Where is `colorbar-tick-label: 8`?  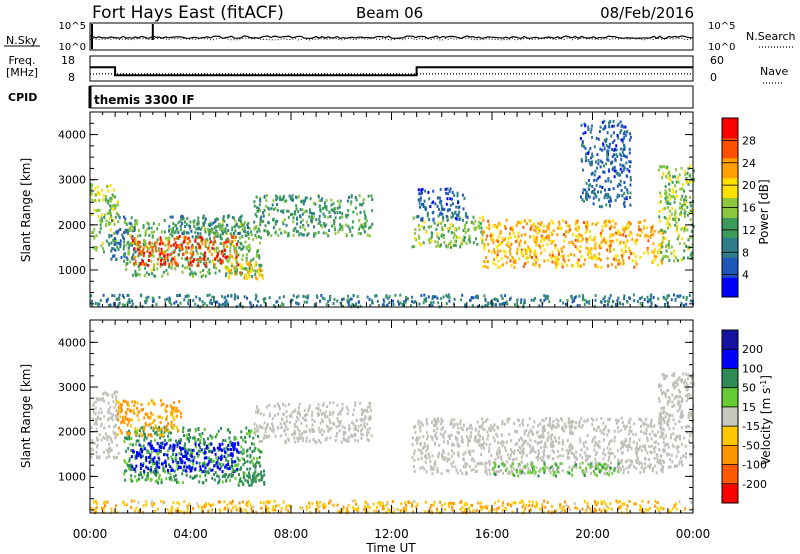 colorbar-tick-label: 8 is located at coordinates (745, 252).